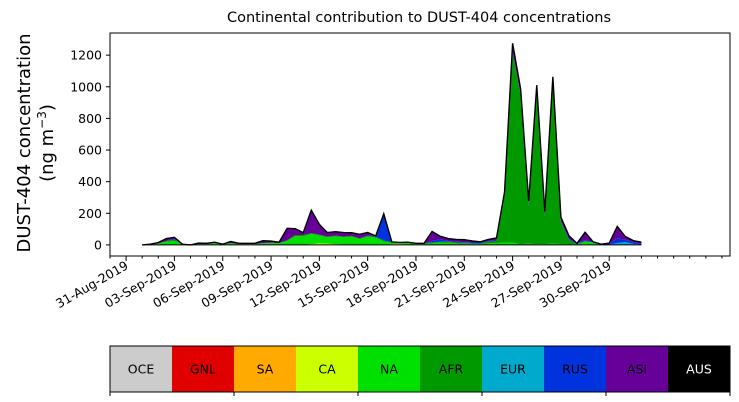 The image size is (739, 402). What do you see at coordinates (86, 55) in the screenshot?
I see `y-tick-label: 1200` at bounding box center [86, 55].